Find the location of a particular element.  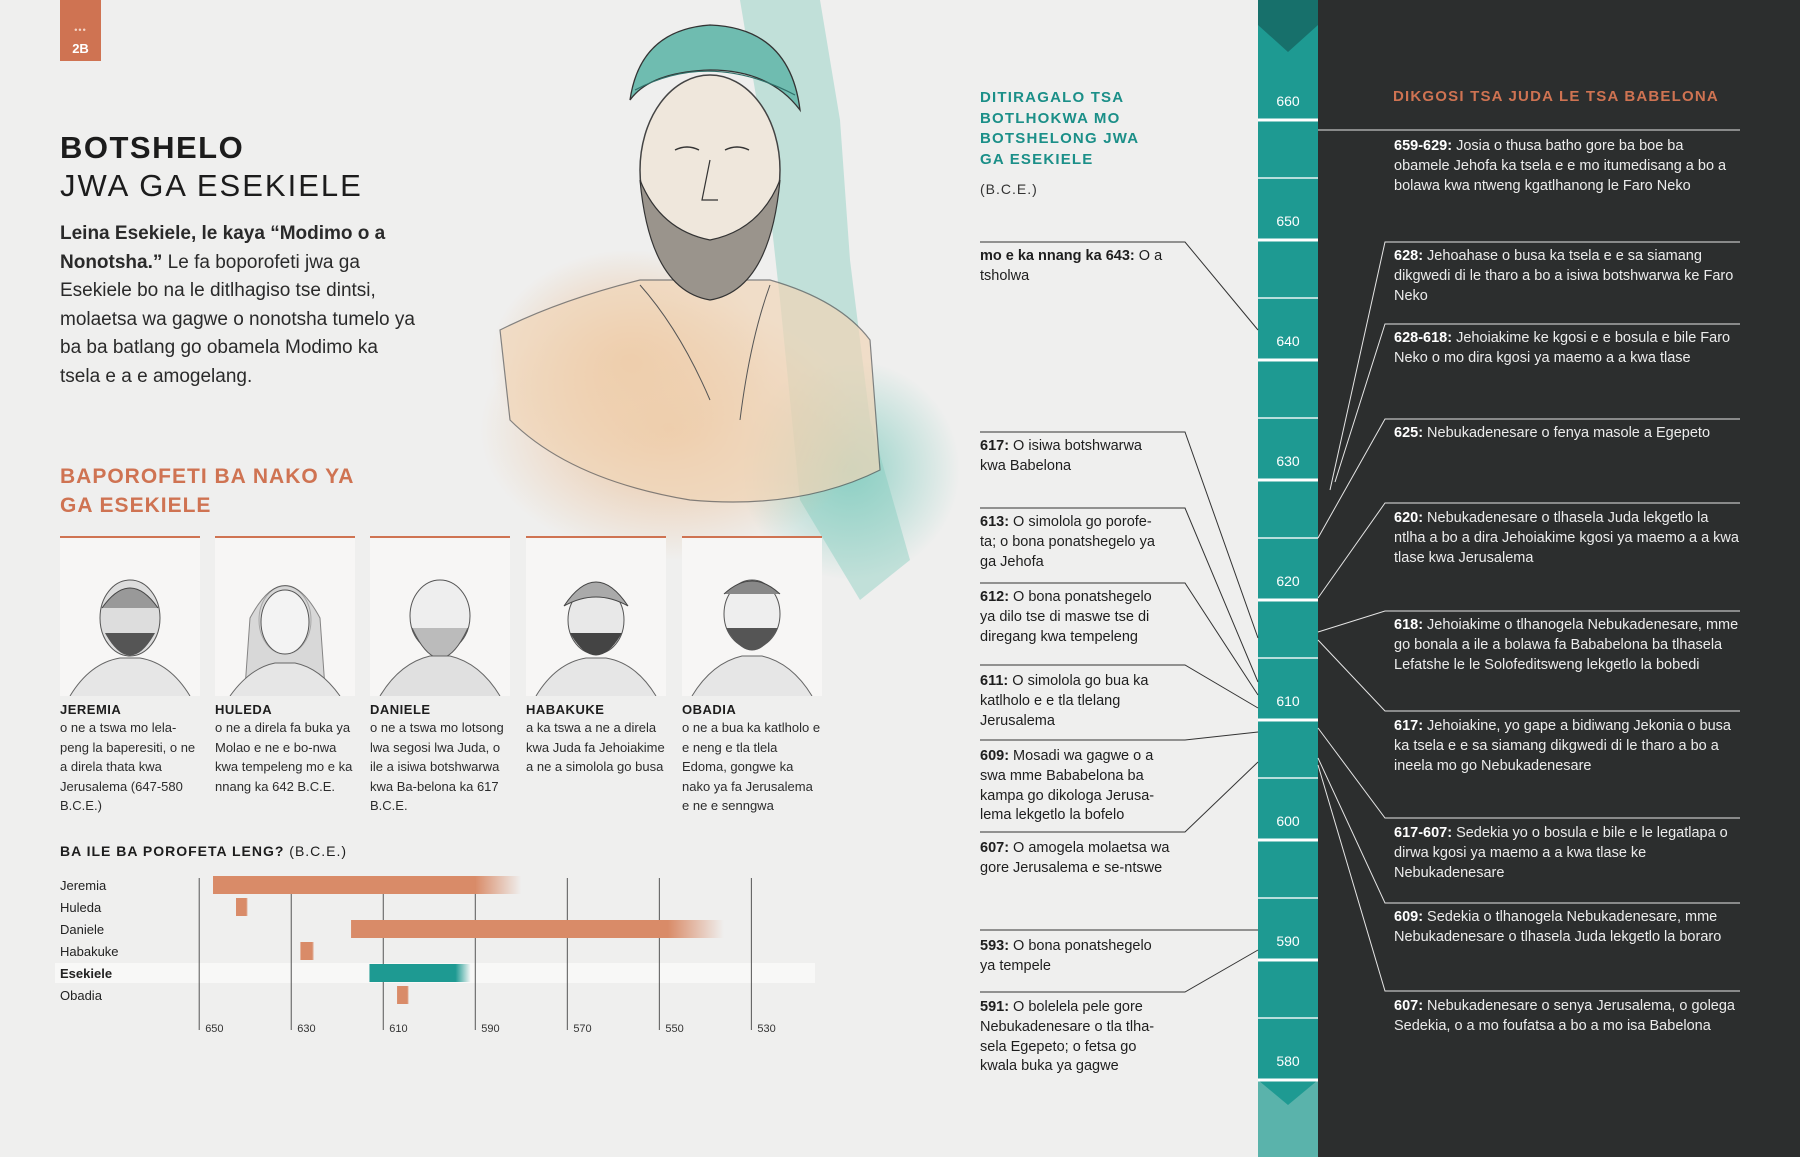

event-year: 617: is located at coordinates (995, 446).